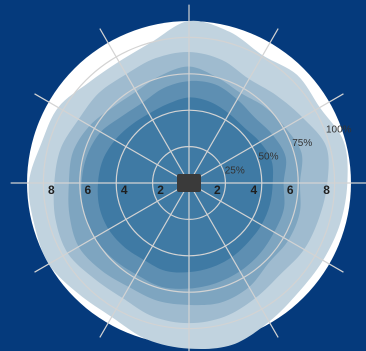  Describe the element at coordinates (339, 129) in the screenshot. I see `ring-label: 100%` at that location.